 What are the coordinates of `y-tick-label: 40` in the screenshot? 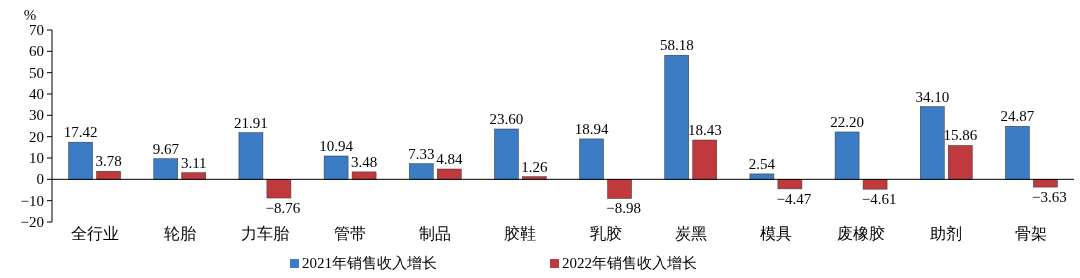 It's located at (36, 94).